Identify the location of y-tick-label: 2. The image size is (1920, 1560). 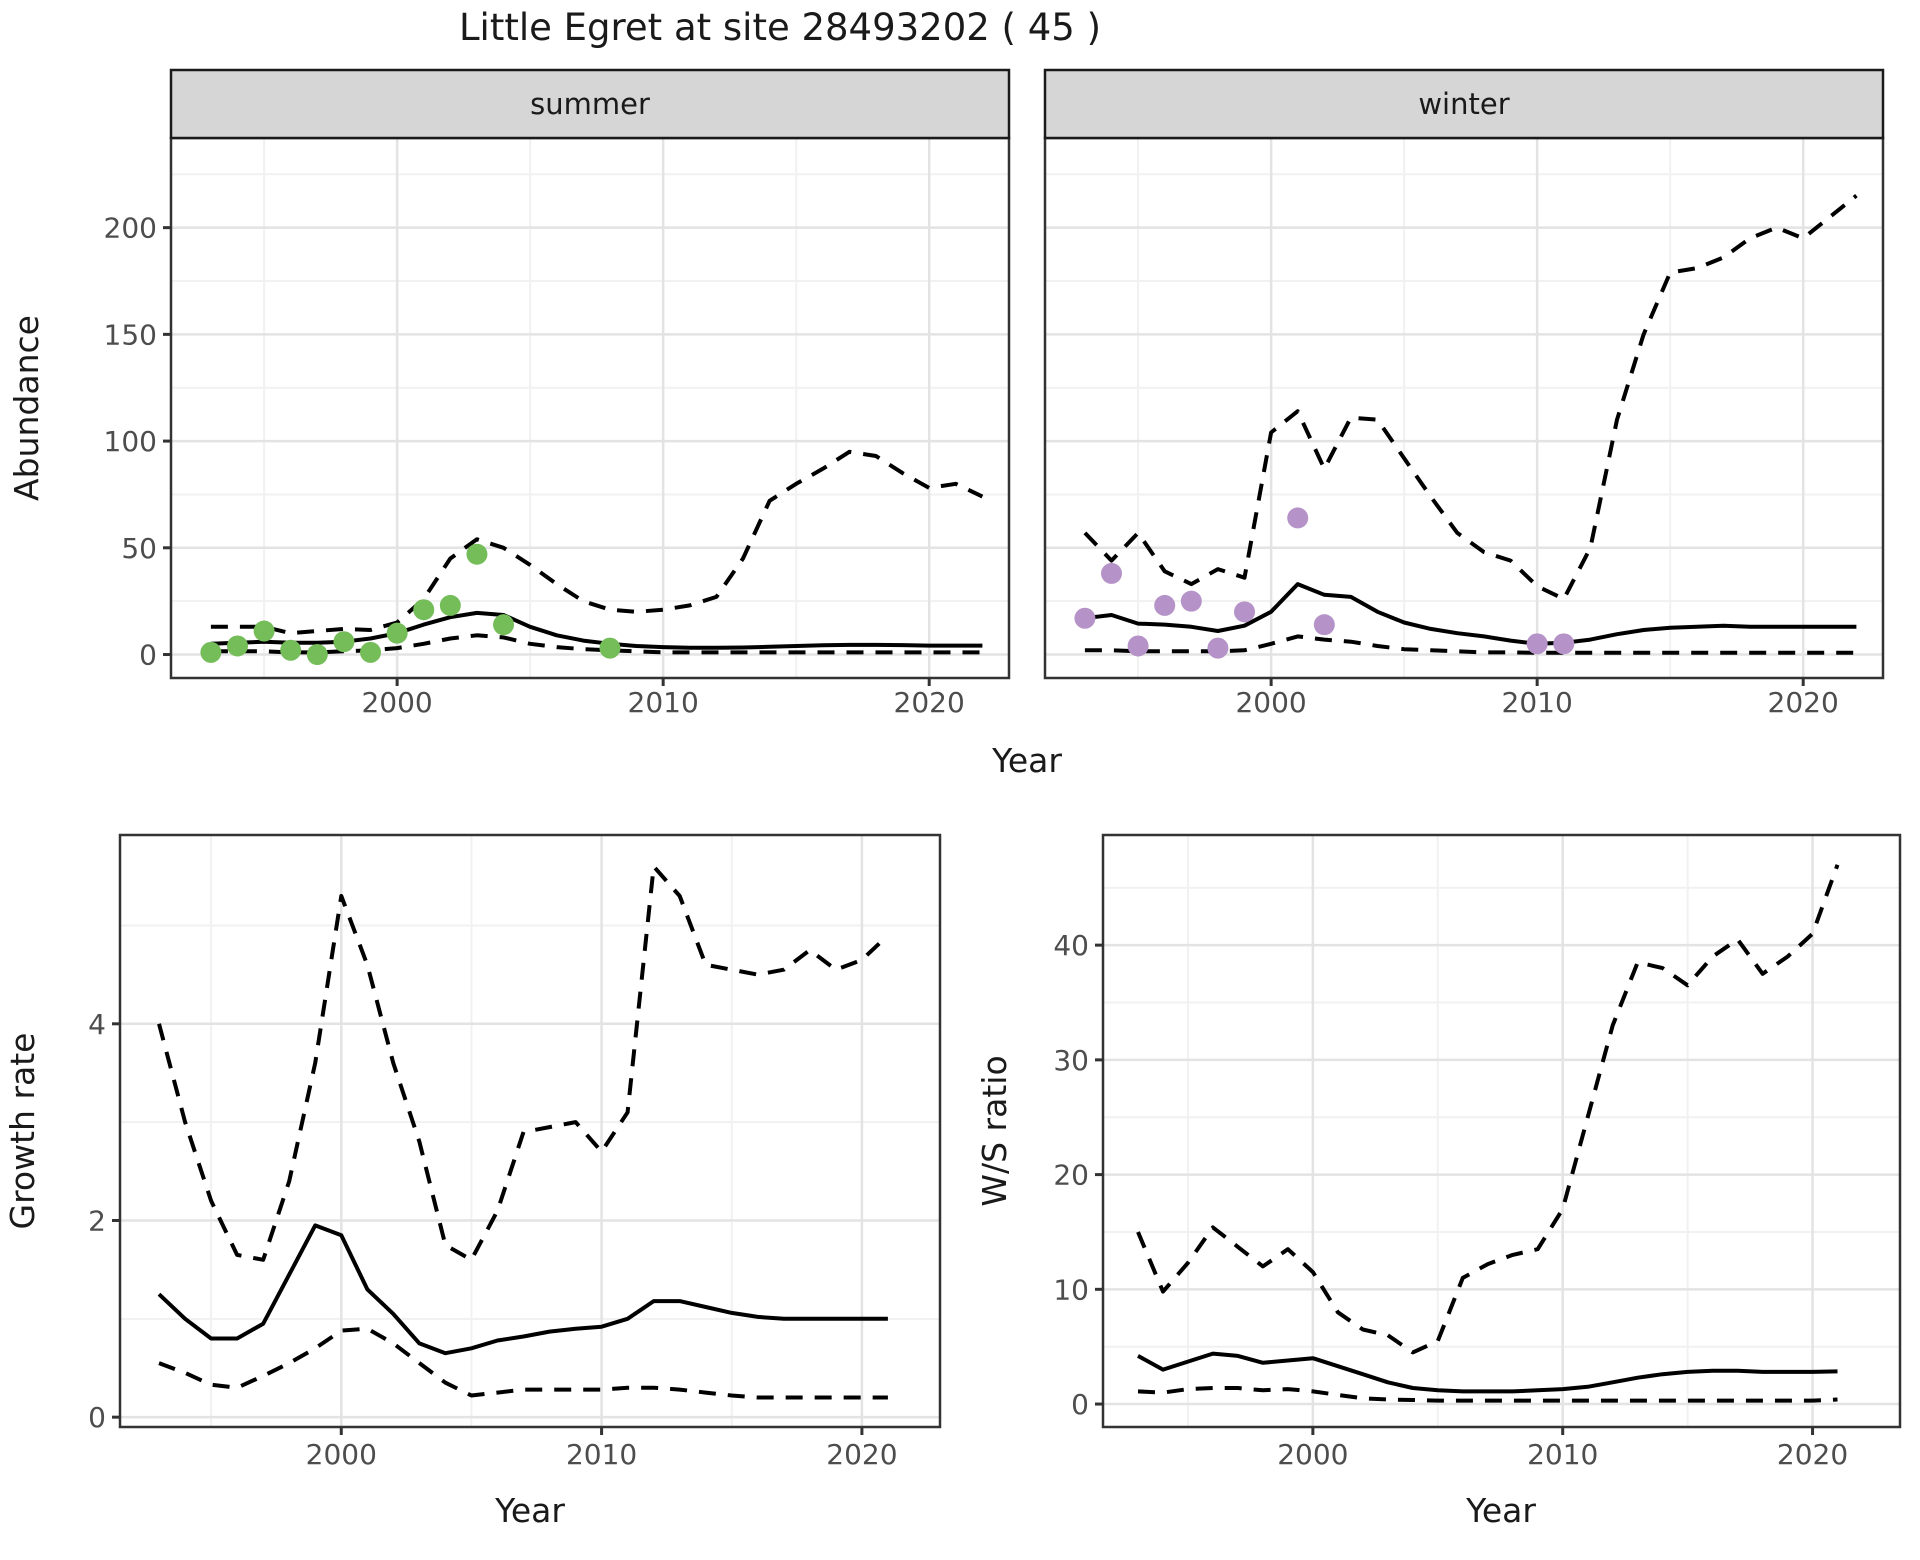
(97, 1220).